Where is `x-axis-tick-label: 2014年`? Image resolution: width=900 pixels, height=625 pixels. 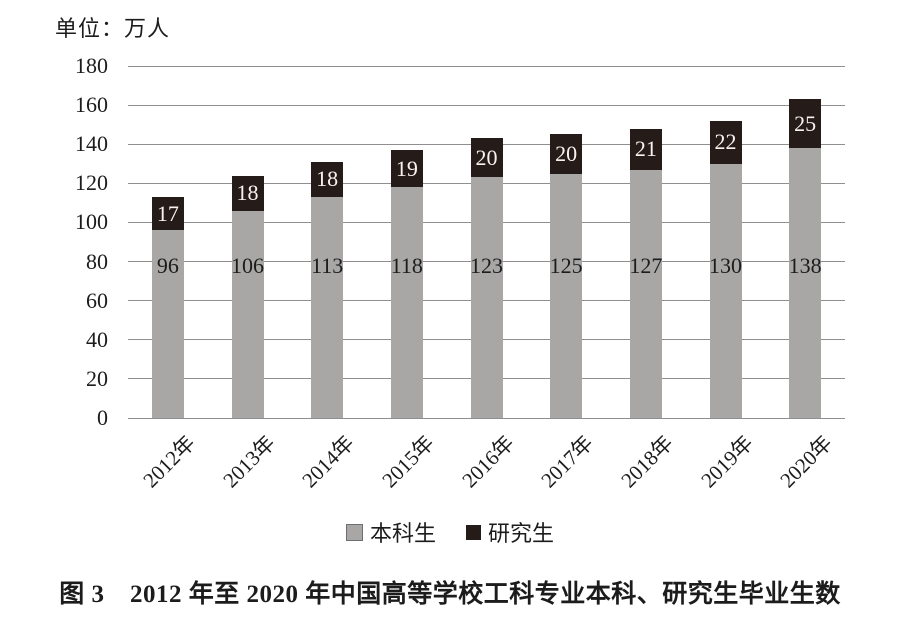
x-axis-tick-label: 2014年 is located at coordinates (328, 461).